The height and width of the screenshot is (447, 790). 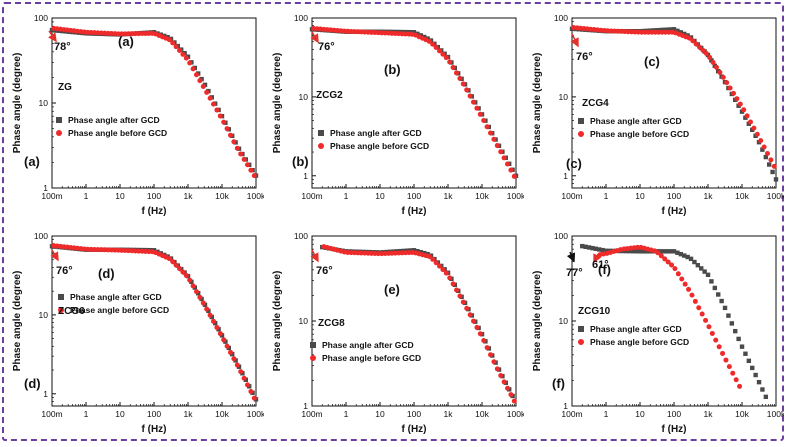 I want to click on panel-label-bottom: (a), so click(x=32, y=161).